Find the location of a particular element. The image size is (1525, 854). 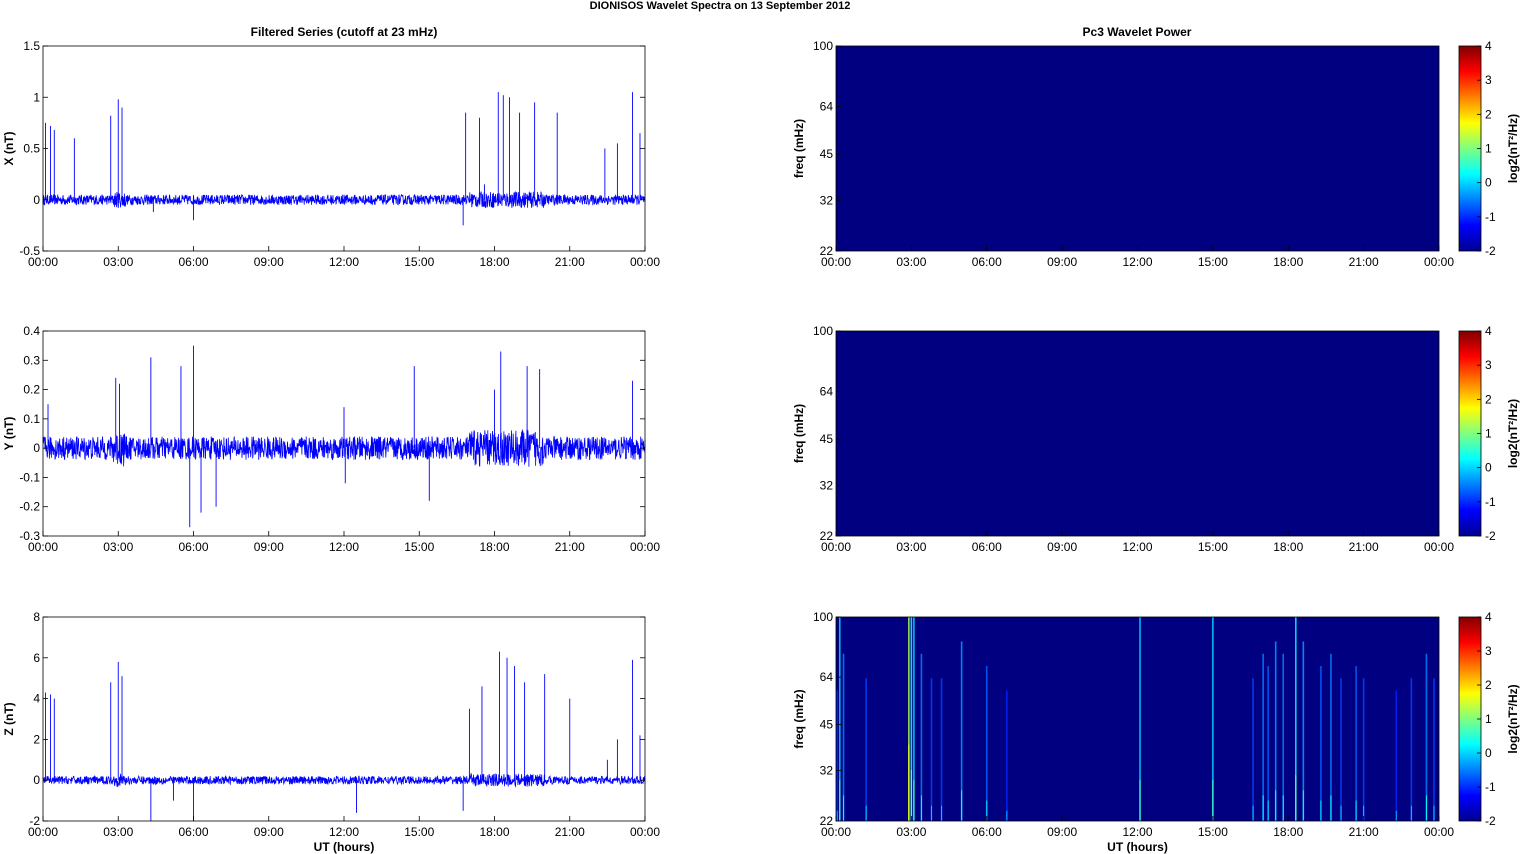

right-column-title: Pc3 Wavelet Power is located at coordinates (1137, 32).